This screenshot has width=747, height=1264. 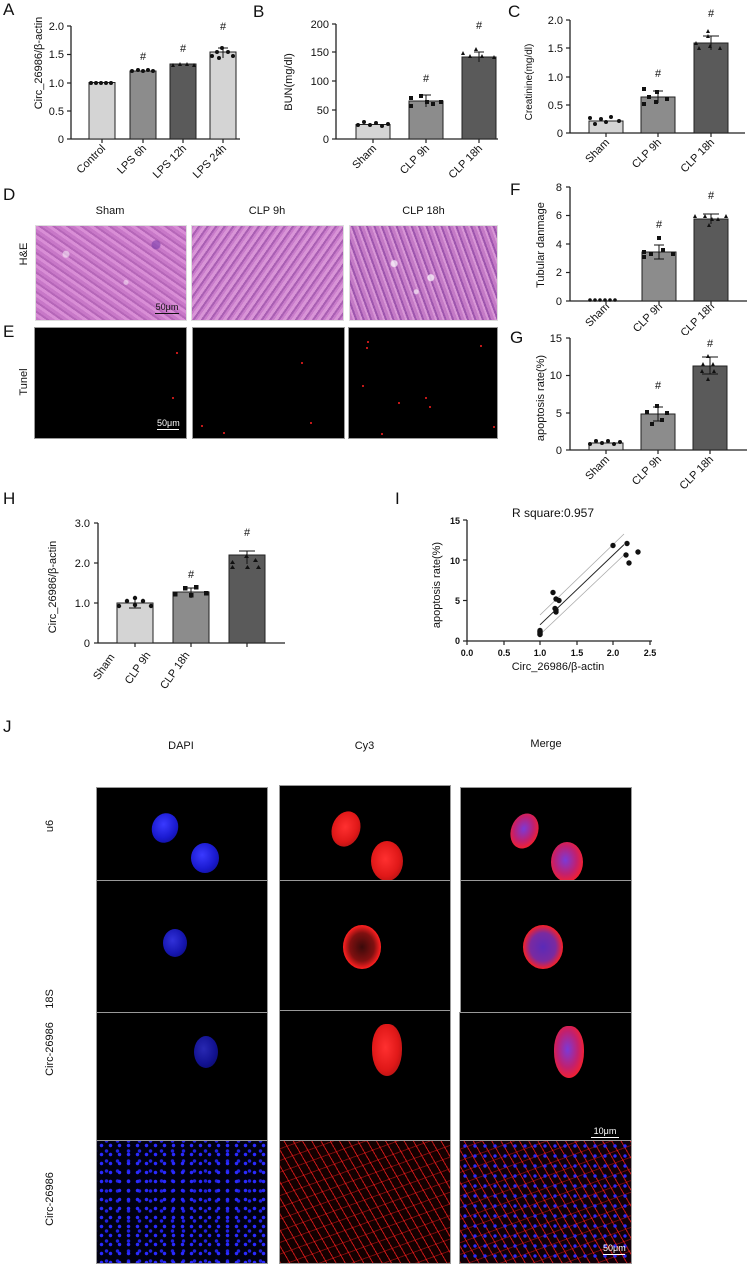 I want to click on fish-circ-26986-merge: 10μm, so click(x=545, y=1085).